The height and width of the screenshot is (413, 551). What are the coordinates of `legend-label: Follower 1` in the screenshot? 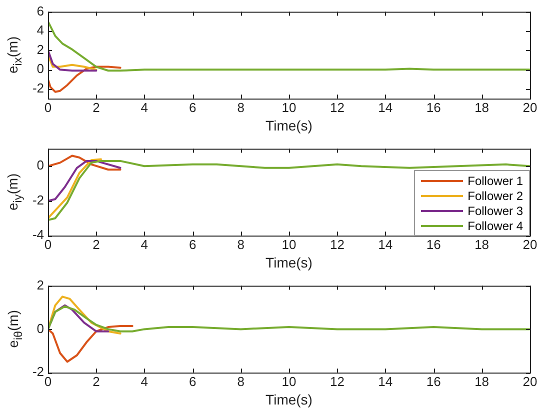 It's located at (495, 181).